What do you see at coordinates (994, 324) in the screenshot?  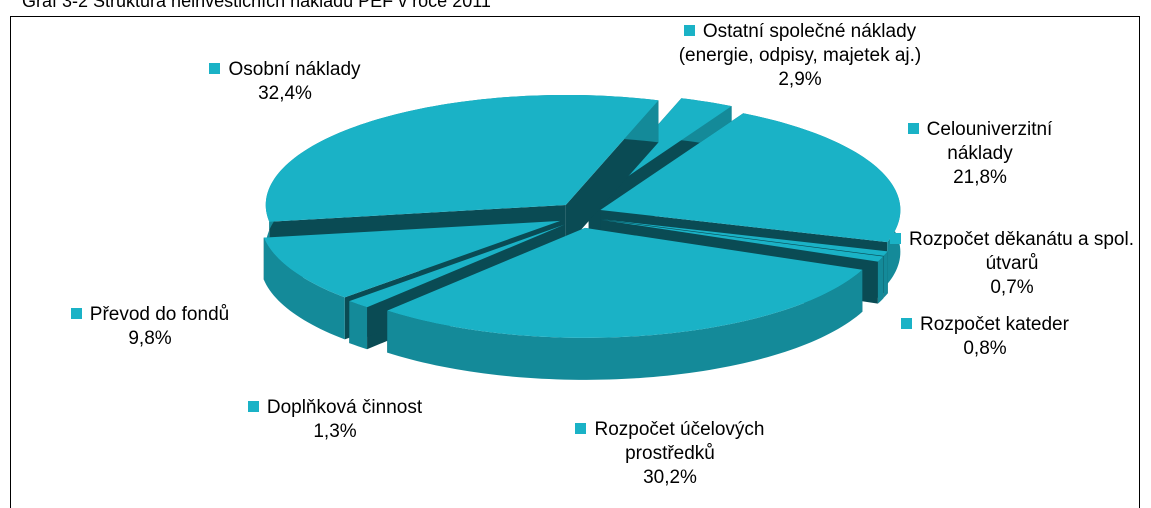 I see `category-label: Rozpočet kateder` at bounding box center [994, 324].